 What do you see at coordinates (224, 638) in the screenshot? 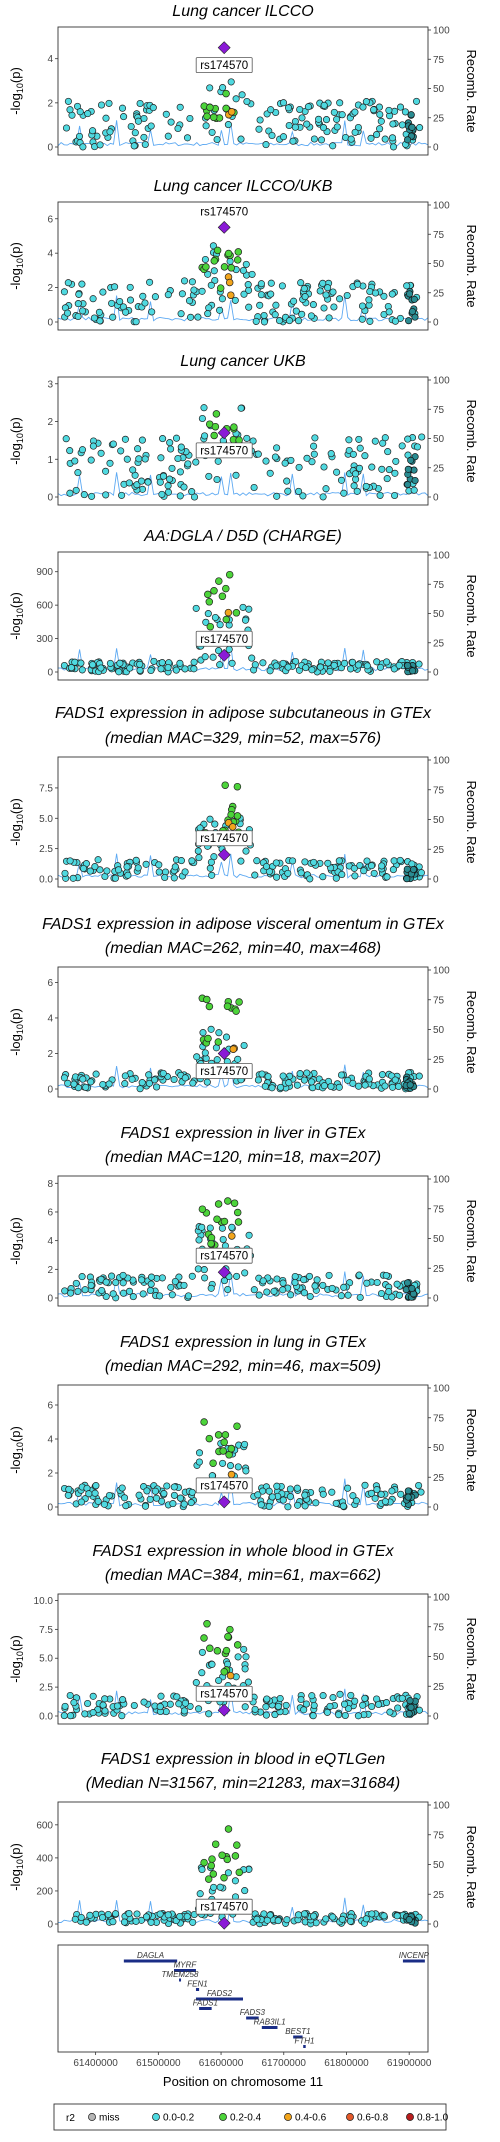
I see `lead-snp-label: rs174570` at bounding box center [224, 638].